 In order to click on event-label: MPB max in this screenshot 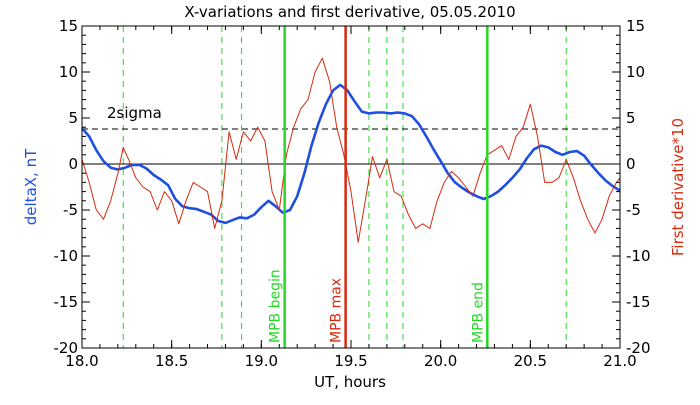, I will do `click(337, 310)`.